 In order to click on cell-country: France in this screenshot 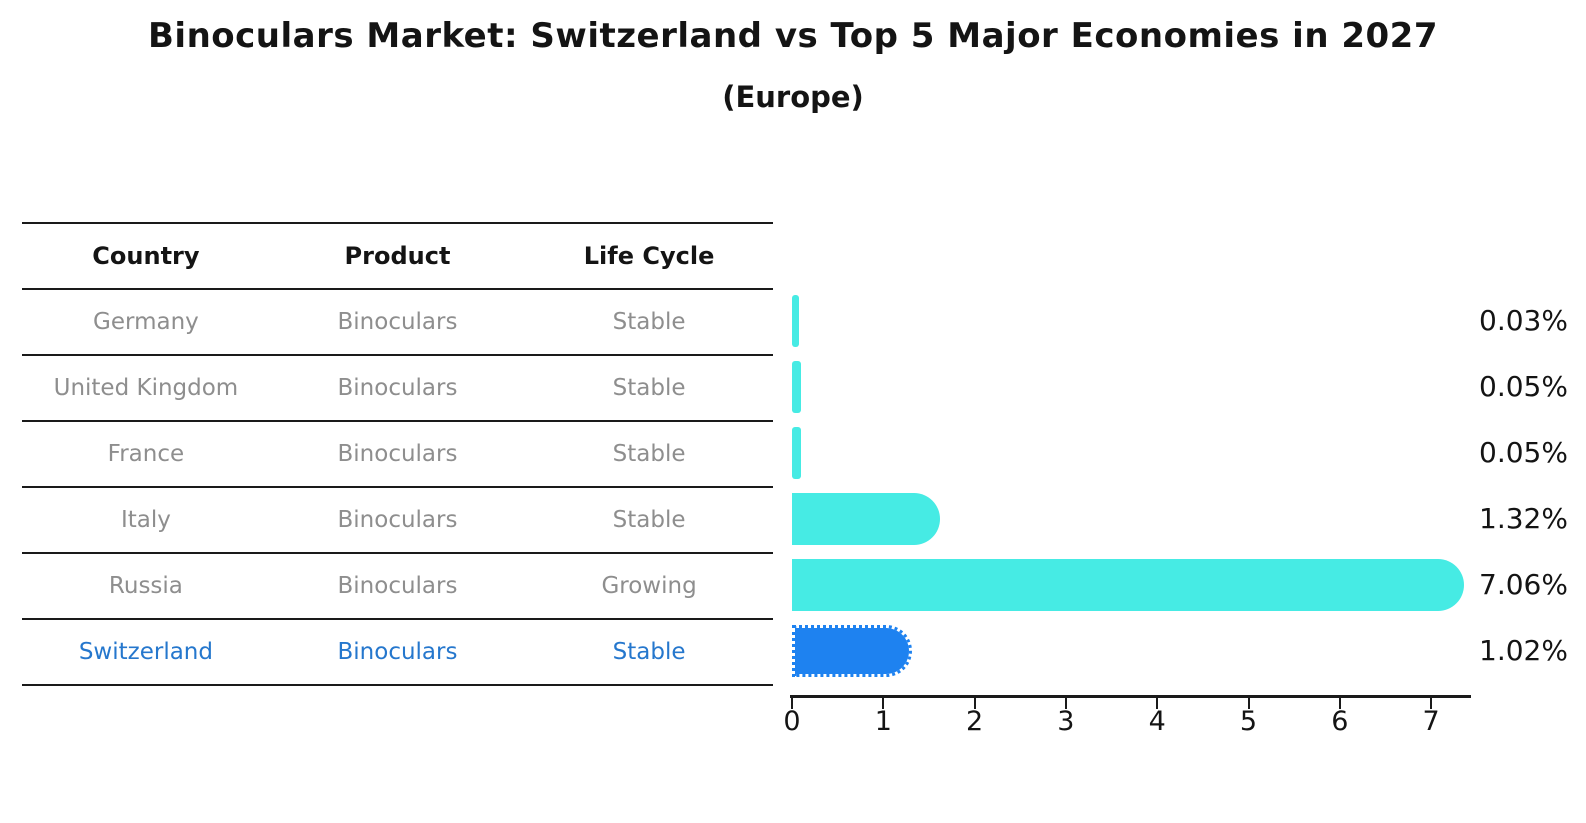, I will do `click(146, 454)`.